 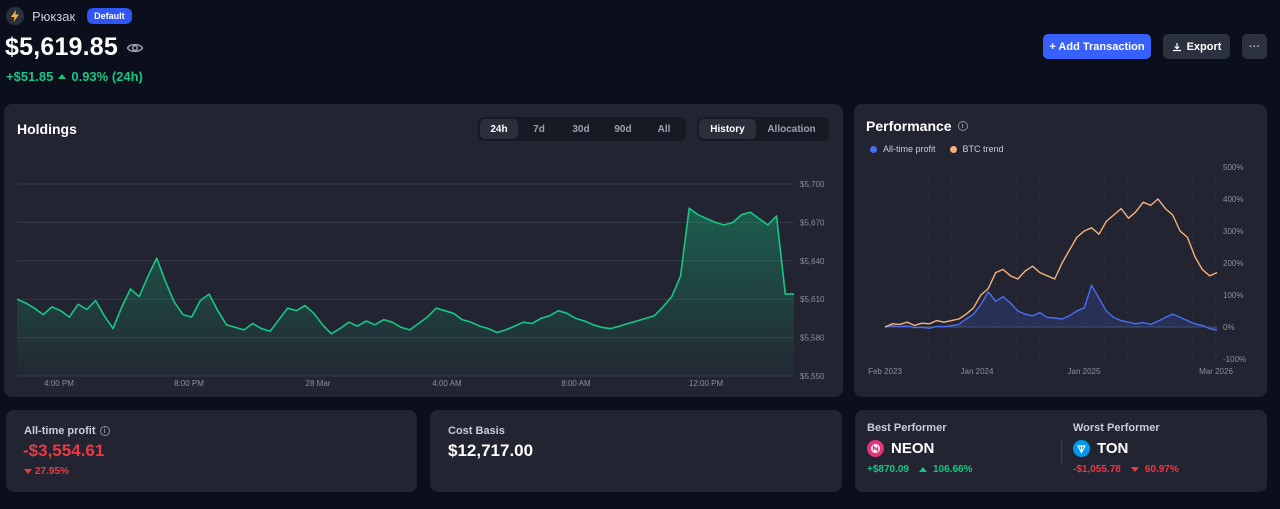 What do you see at coordinates (476, 431) in the screenshot?
I see `cost-basis-label: Cost Basis` at bounding box center [476, 431].